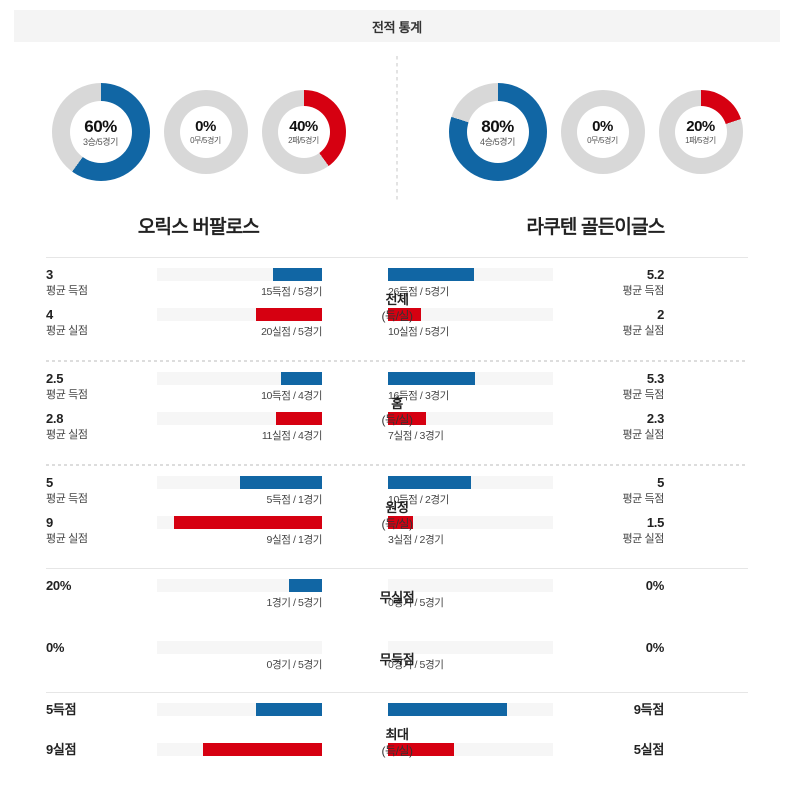  Describe the element at coordinates (609, 750) in the screenshot. I see `max-conceded-away-value: 5실점` at that location.